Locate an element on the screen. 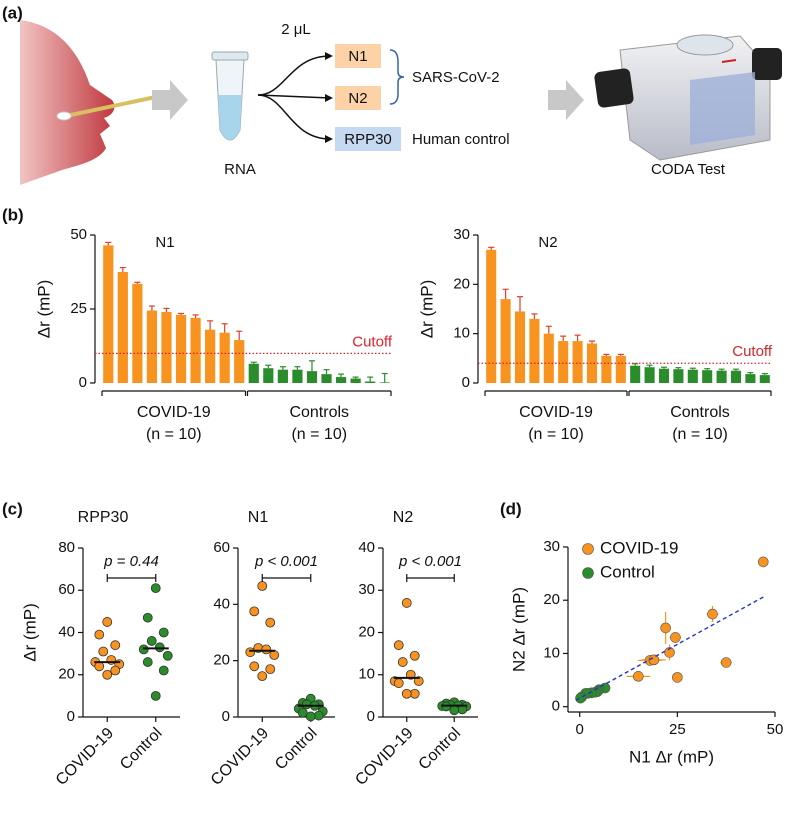  control-label: Human control is located at coordinates (461, 139).